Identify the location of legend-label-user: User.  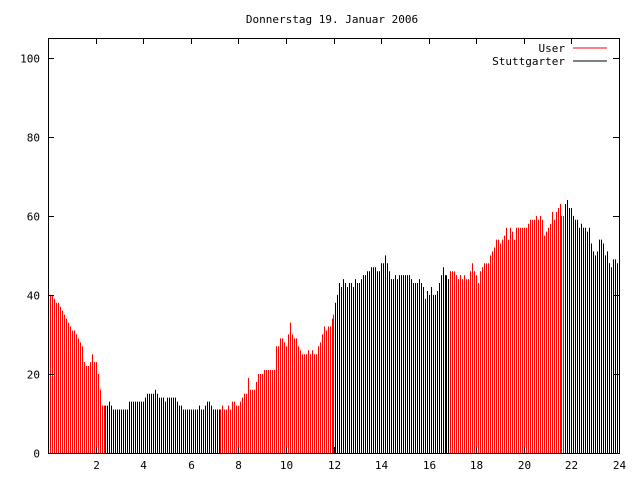
(552, 48).